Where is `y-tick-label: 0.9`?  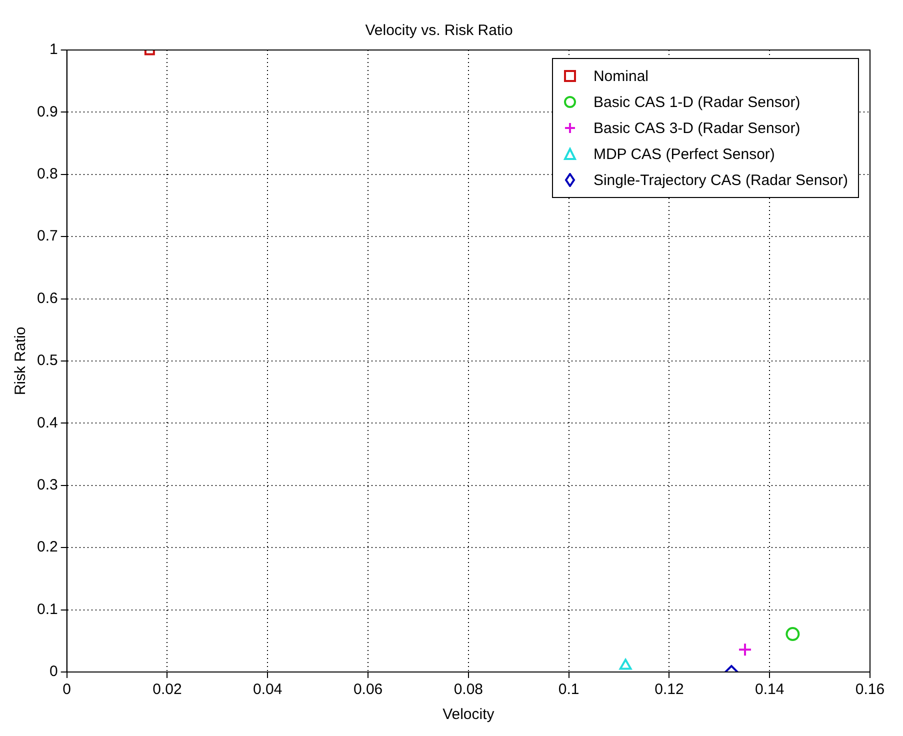
y-tick-label: 0.9 is located at coordinates (47, 111).